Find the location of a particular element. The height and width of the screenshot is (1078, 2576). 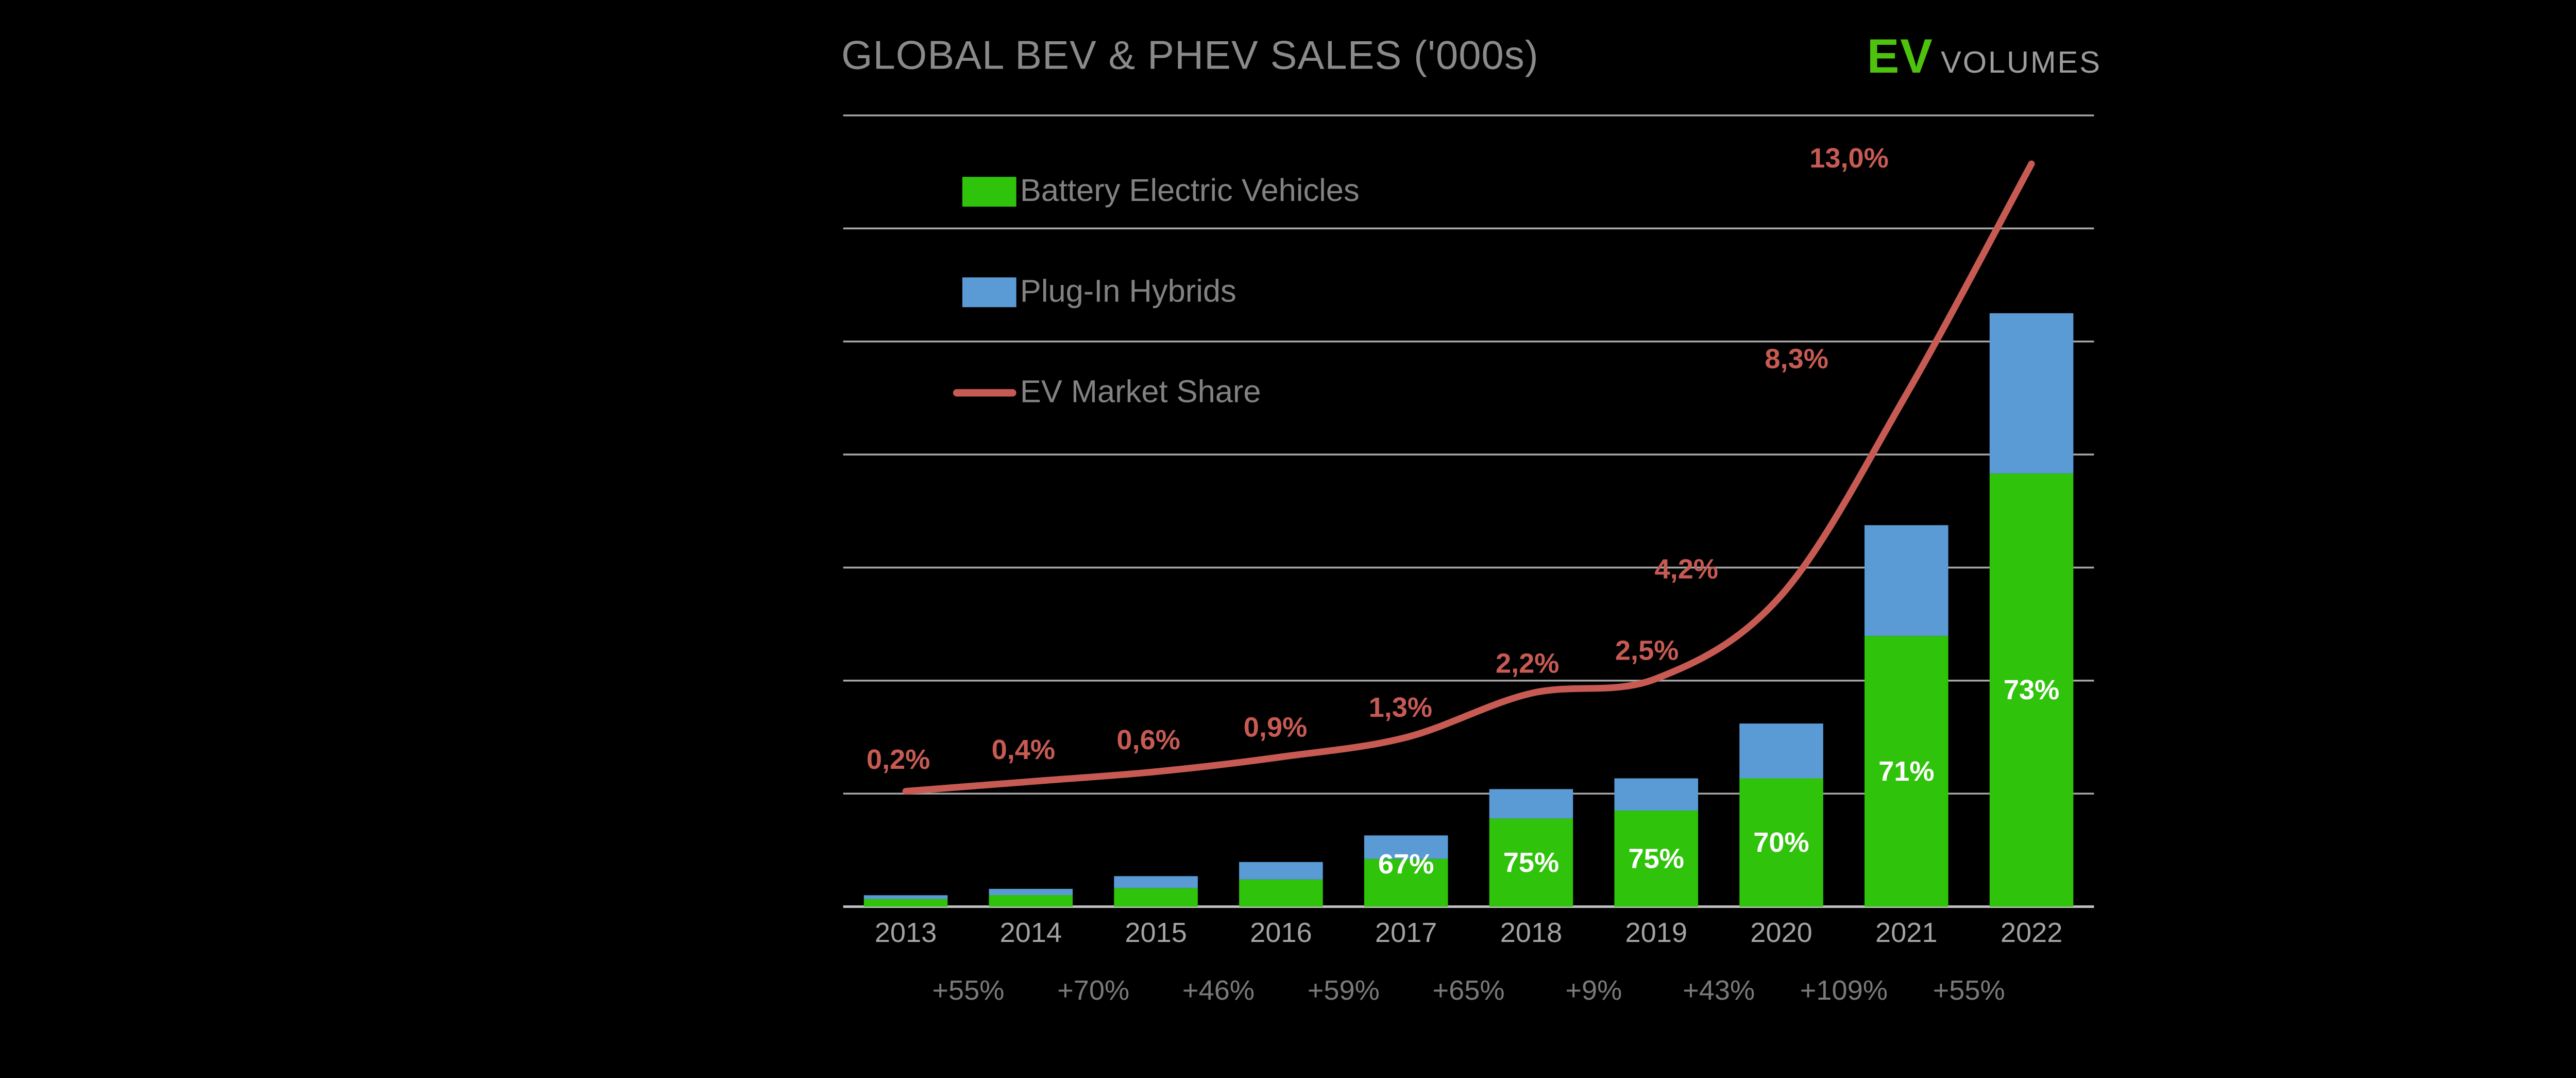

bev-share-label-2020: 70% is located at coordinates (1781, 842).